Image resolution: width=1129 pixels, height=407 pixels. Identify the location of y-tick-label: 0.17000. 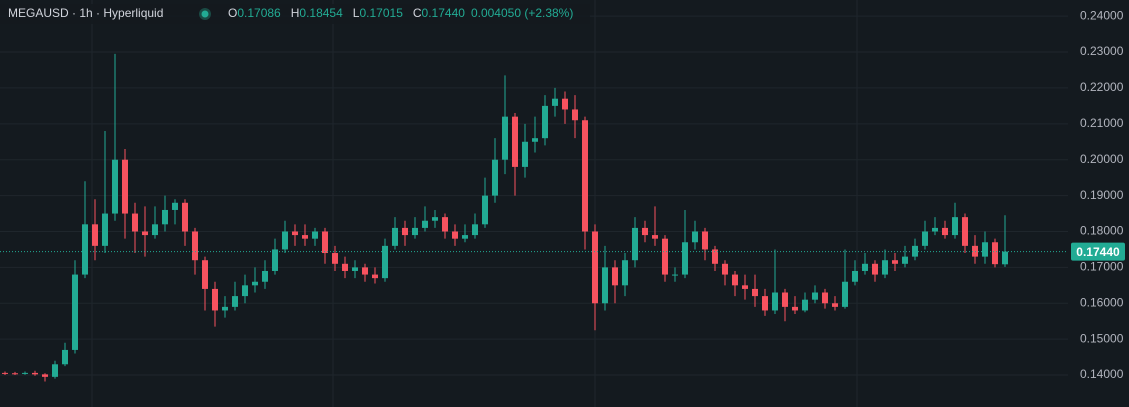
(1102, 267).